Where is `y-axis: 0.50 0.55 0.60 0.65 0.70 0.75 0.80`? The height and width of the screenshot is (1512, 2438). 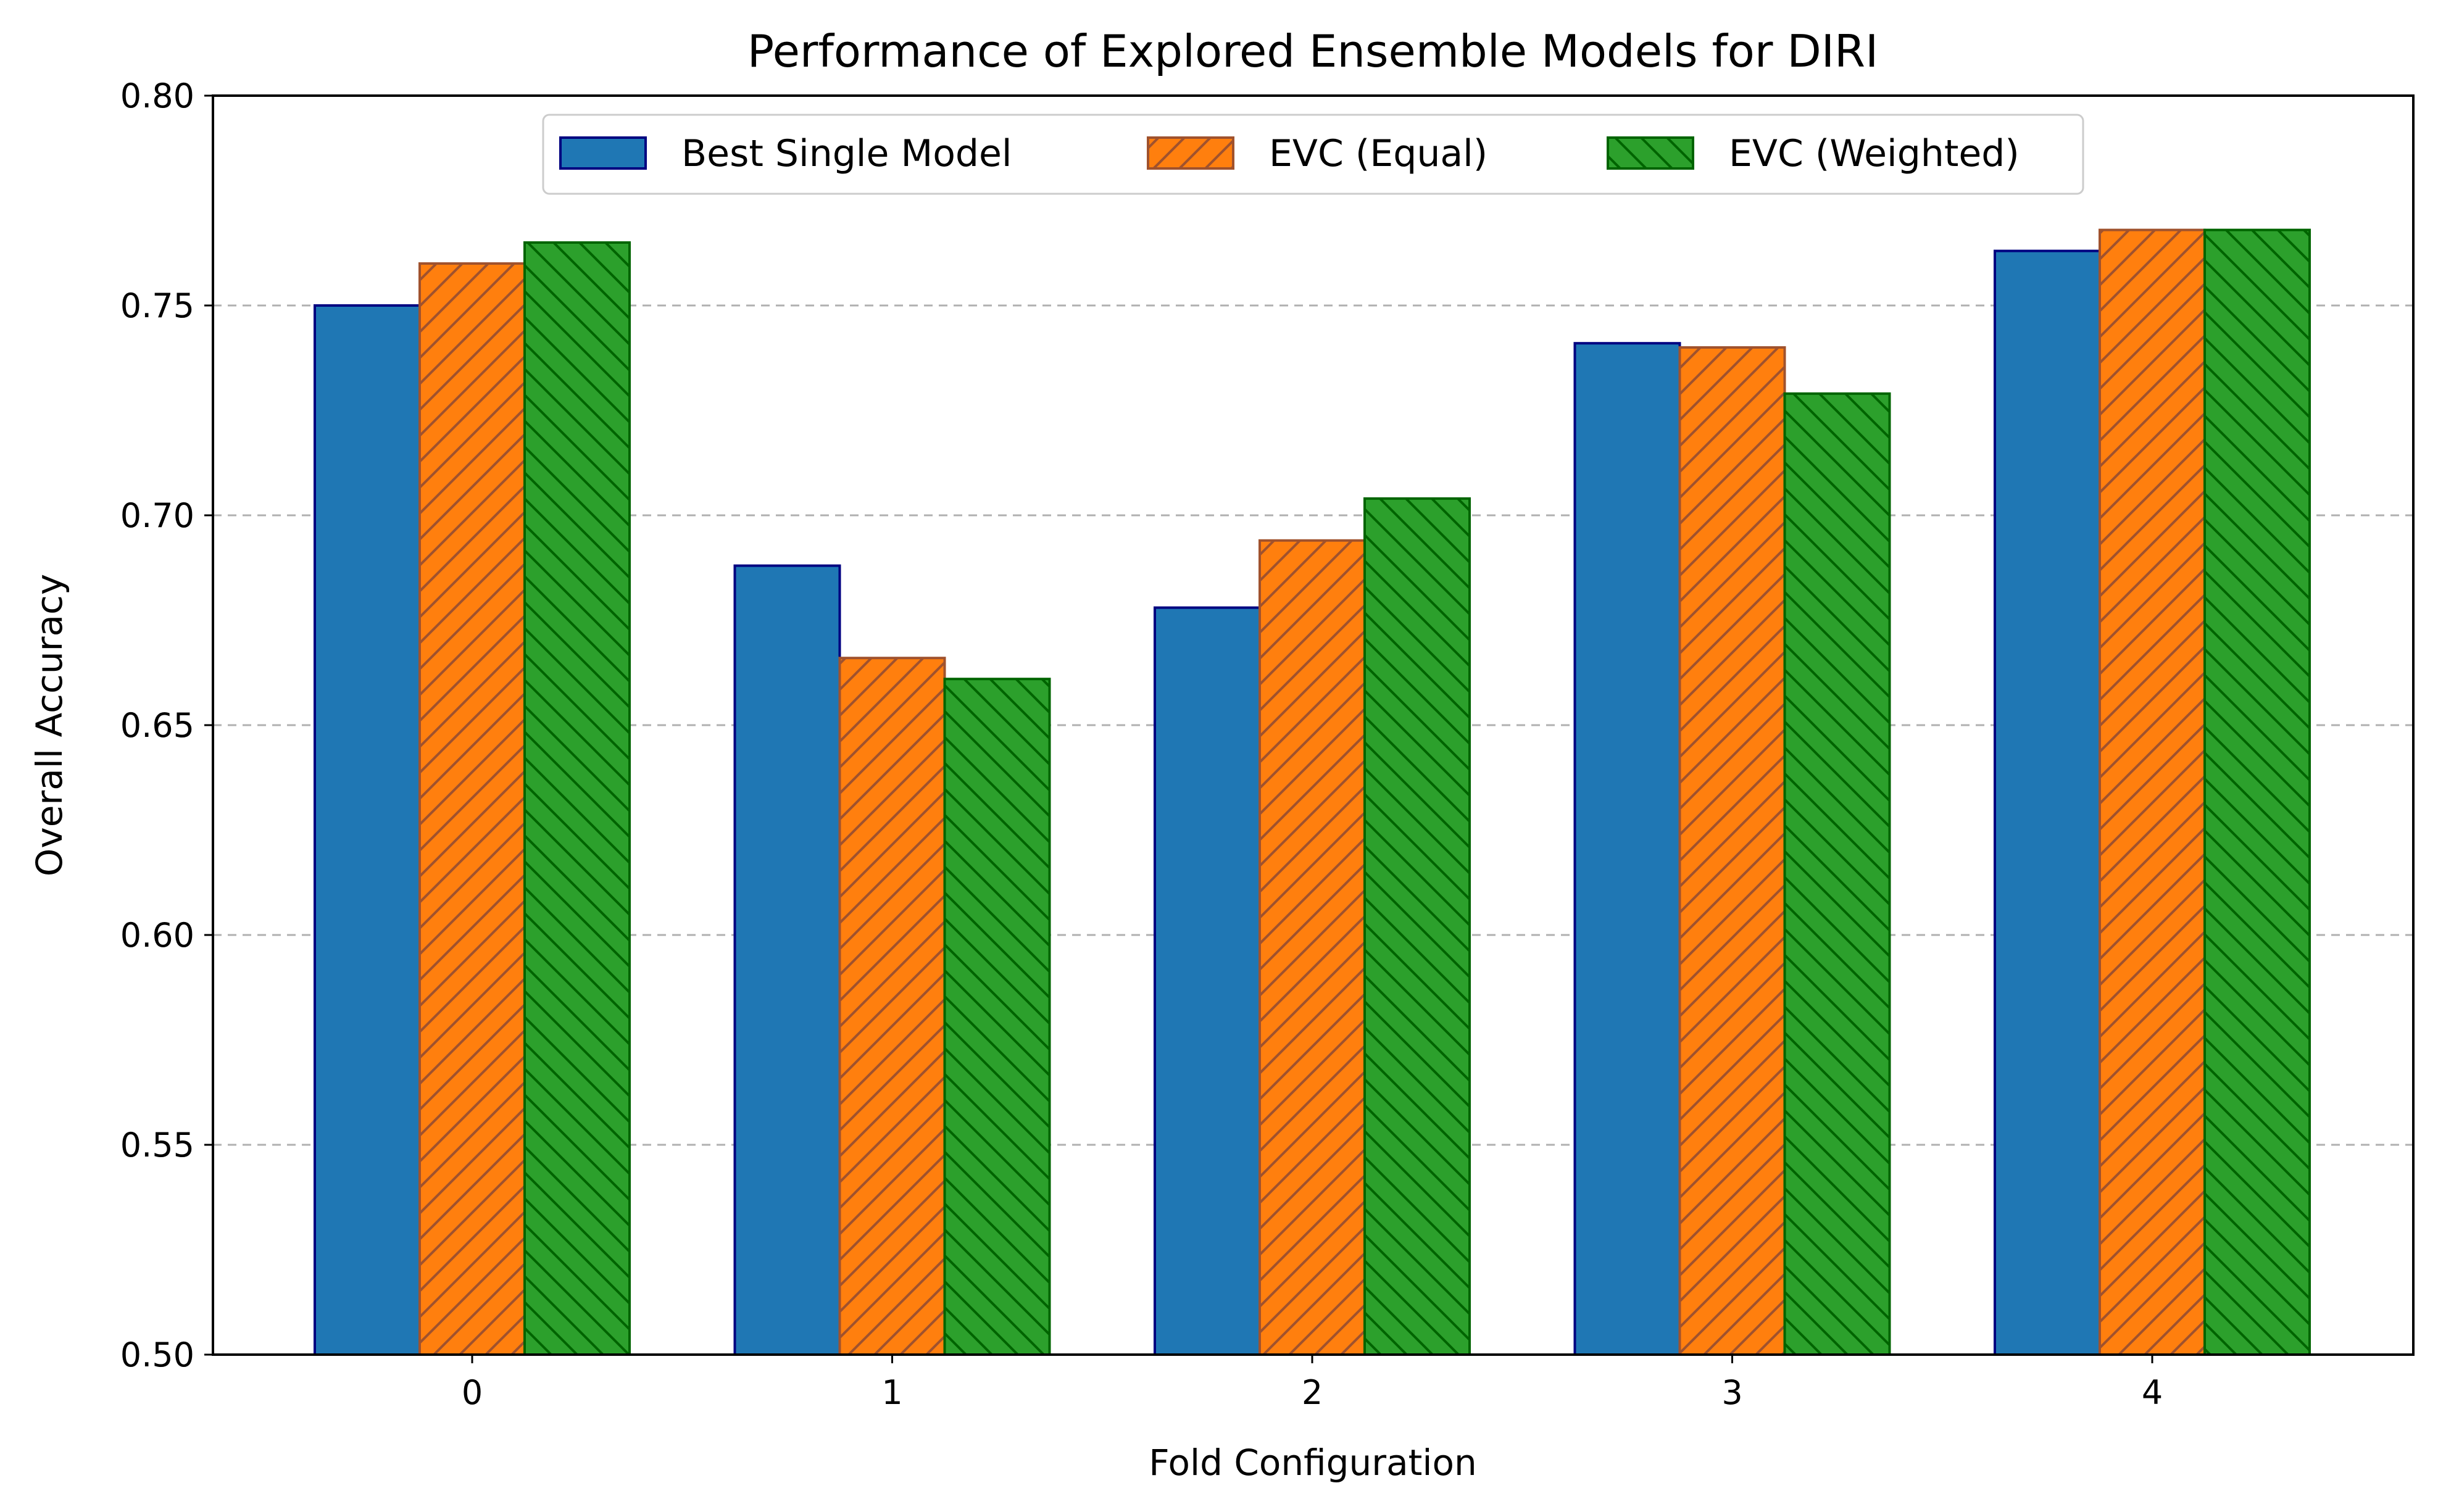
y-axis: 0.50 0.55 0.60 0.65 0.70 0.75 0.80 is located at coordinates (166, 725).